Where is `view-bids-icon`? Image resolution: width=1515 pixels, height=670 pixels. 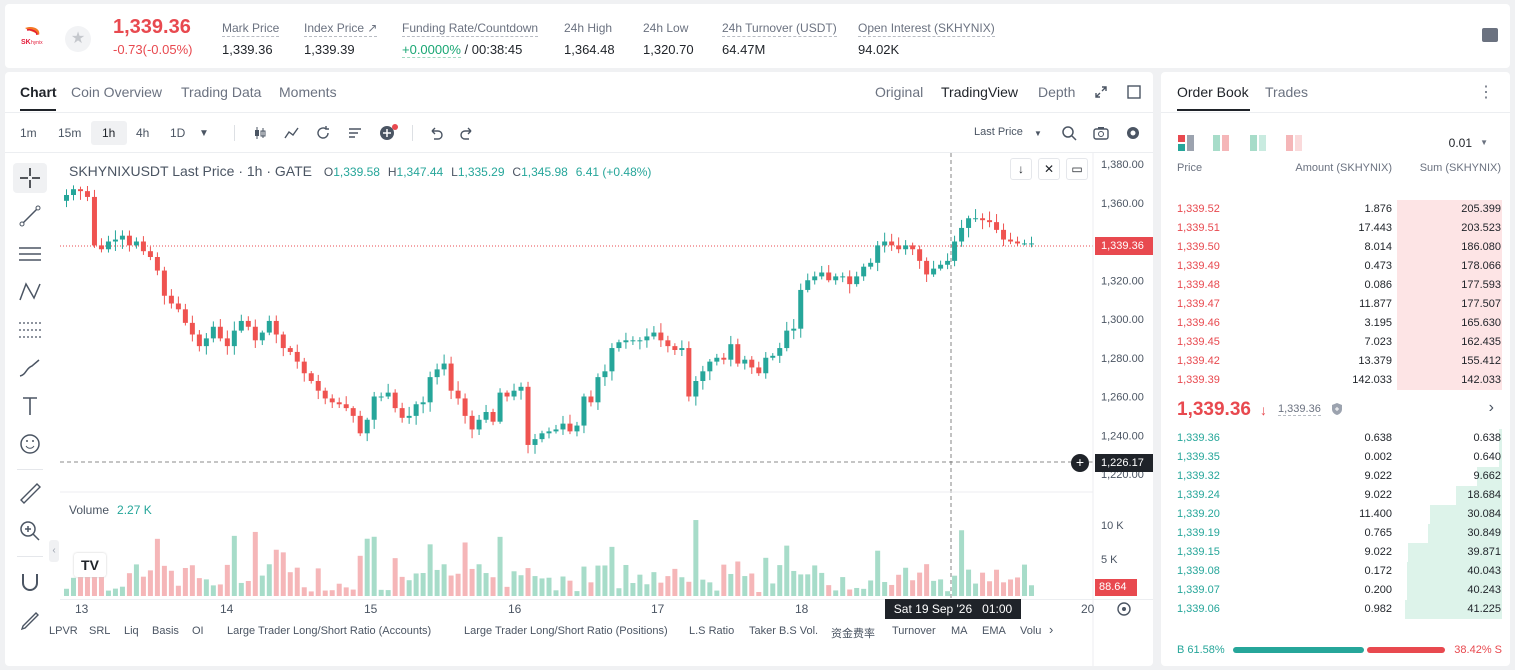 view-bids-icon is located at coordinates (1222, 143).